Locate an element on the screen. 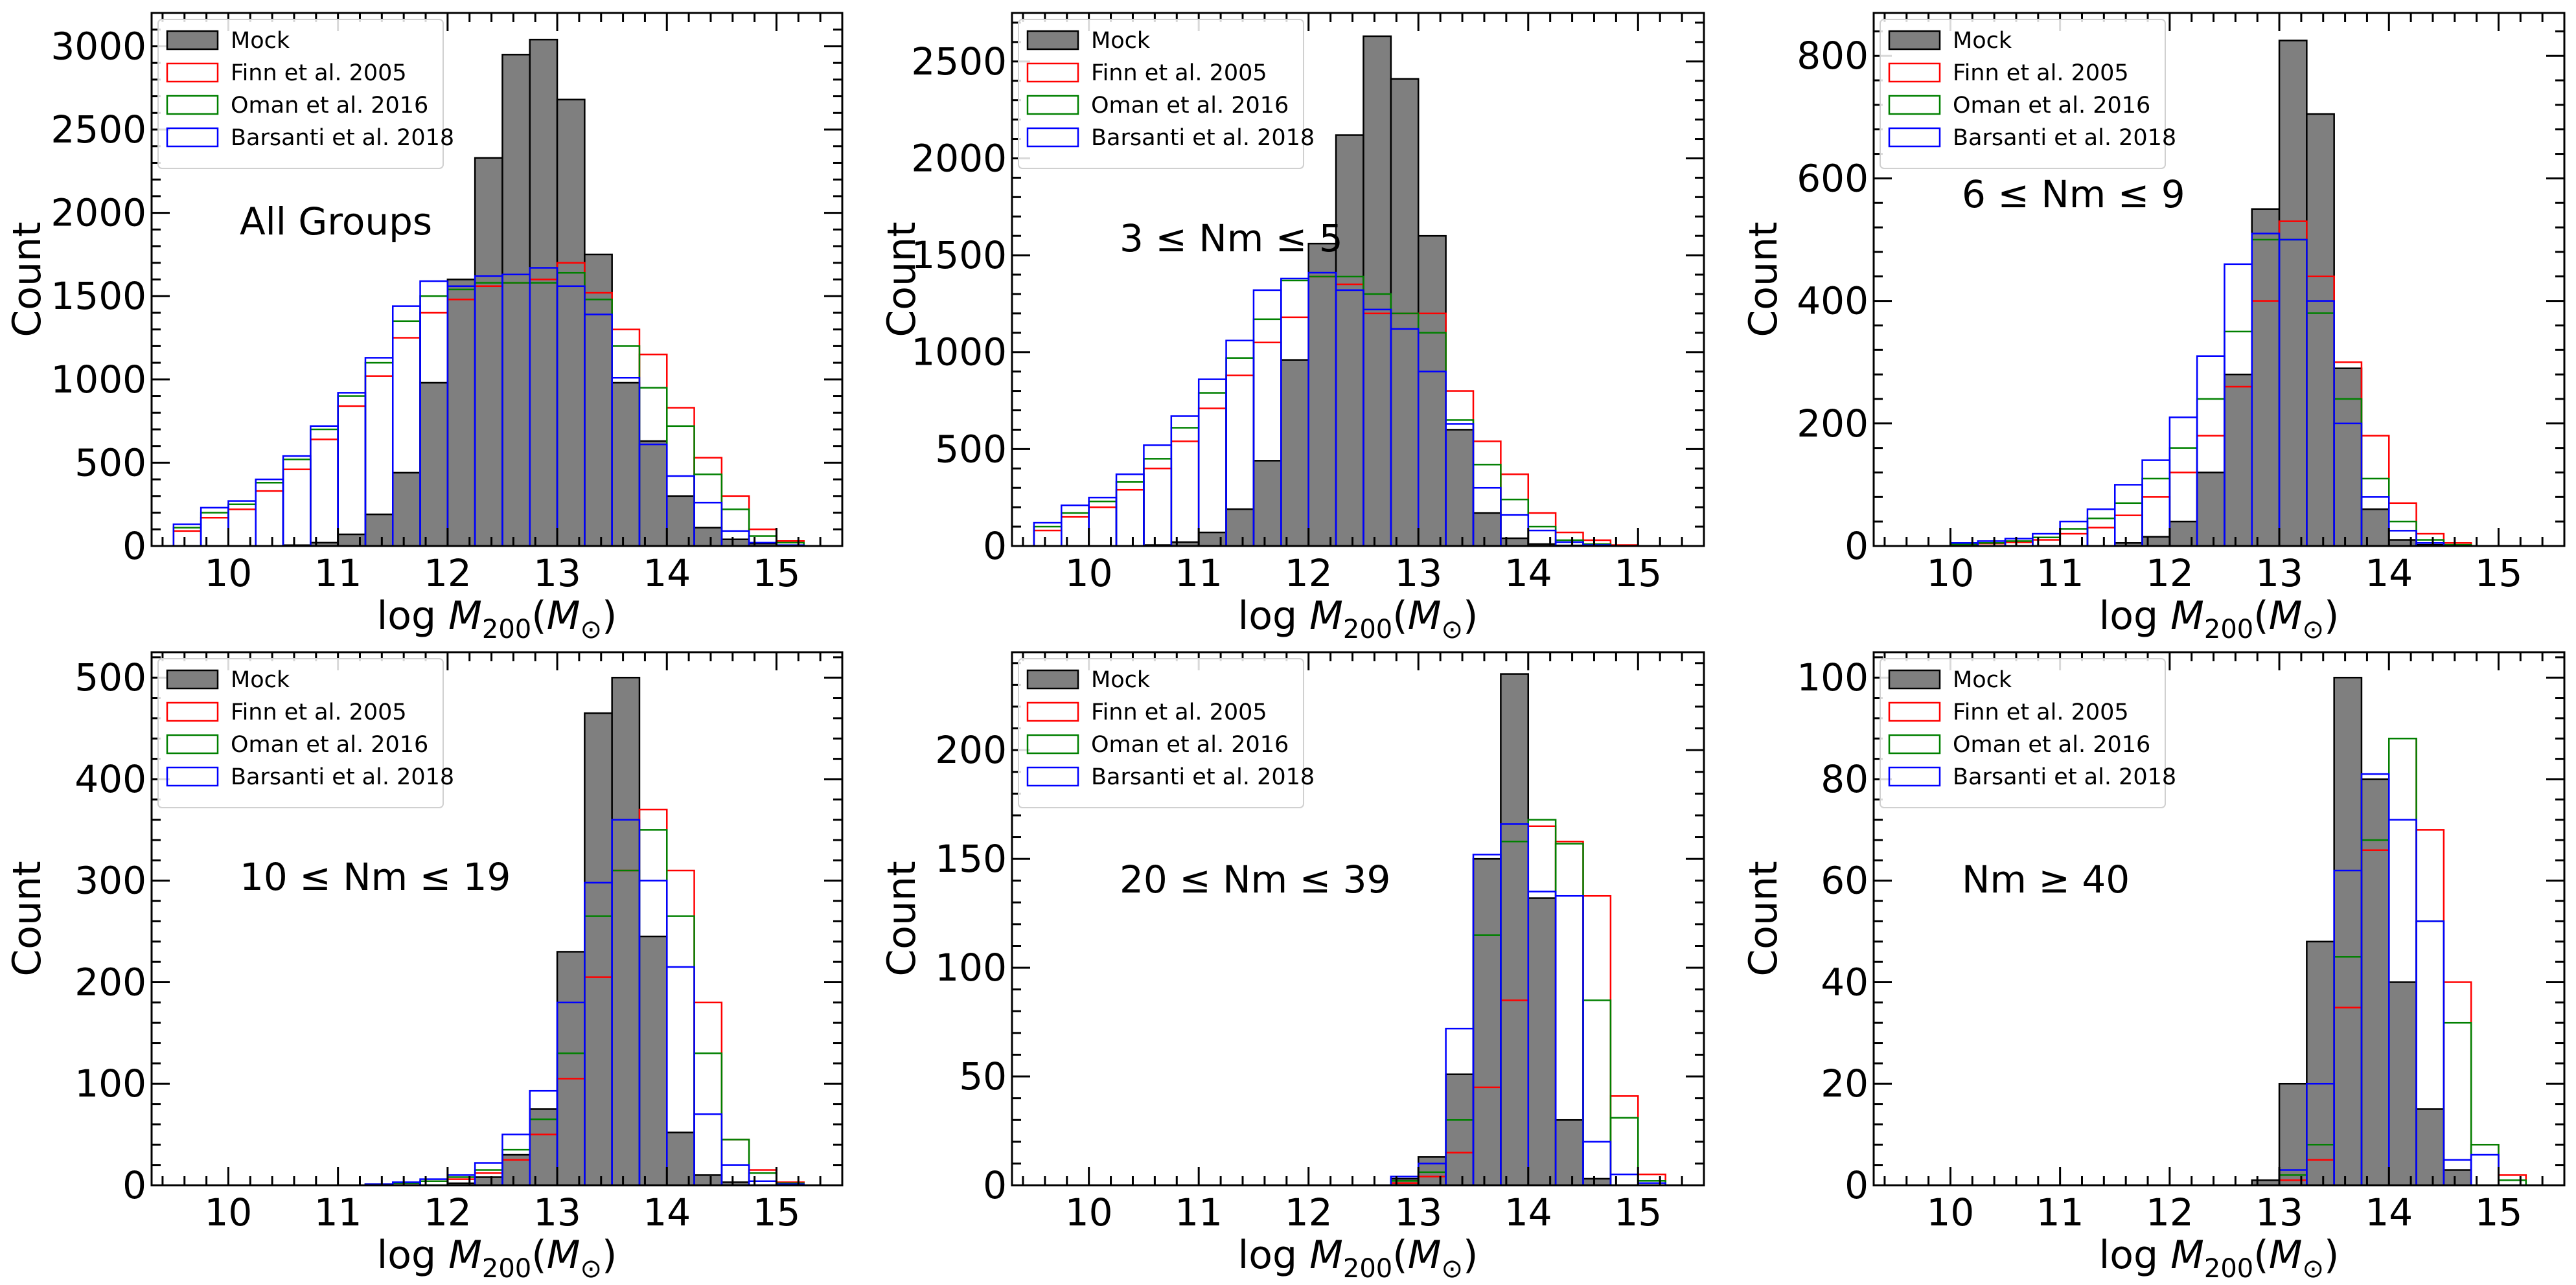 Image resolution: width=2576 pixels, height=1285 pixels. x-tick-label: 10 is located at coordinates (229, 573).